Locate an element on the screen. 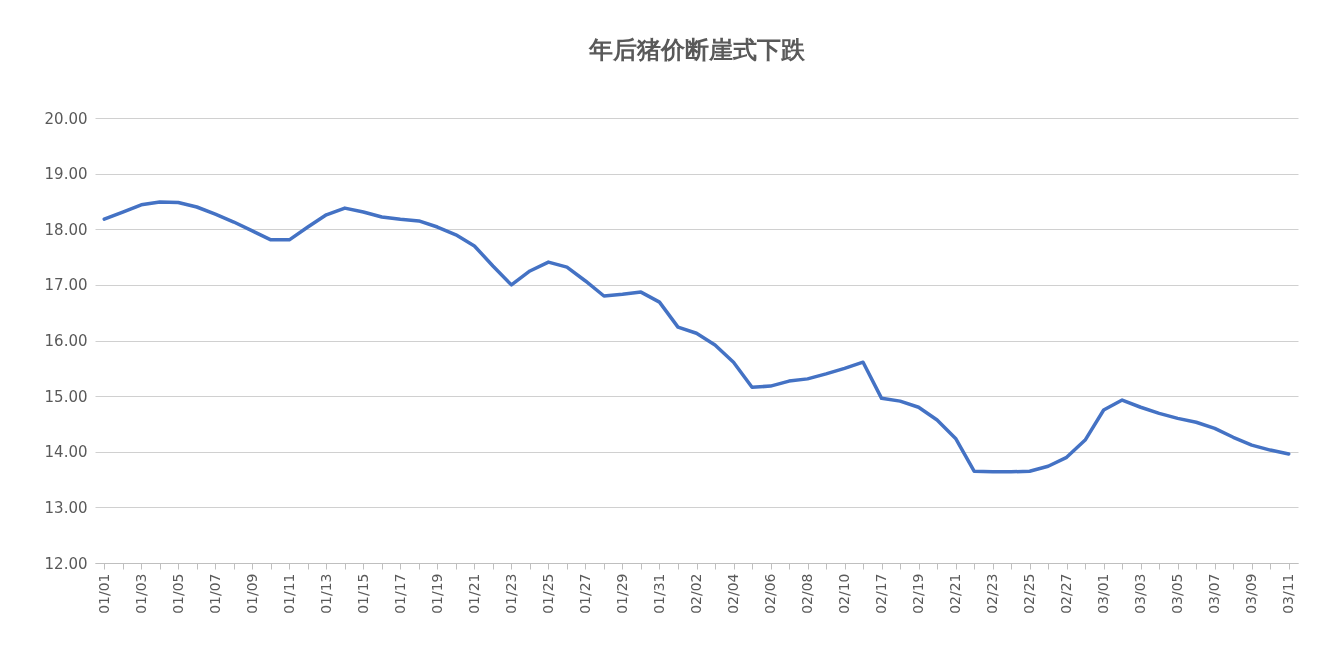  x-tick-label: 01/29 is located at coordinates (621, 593).